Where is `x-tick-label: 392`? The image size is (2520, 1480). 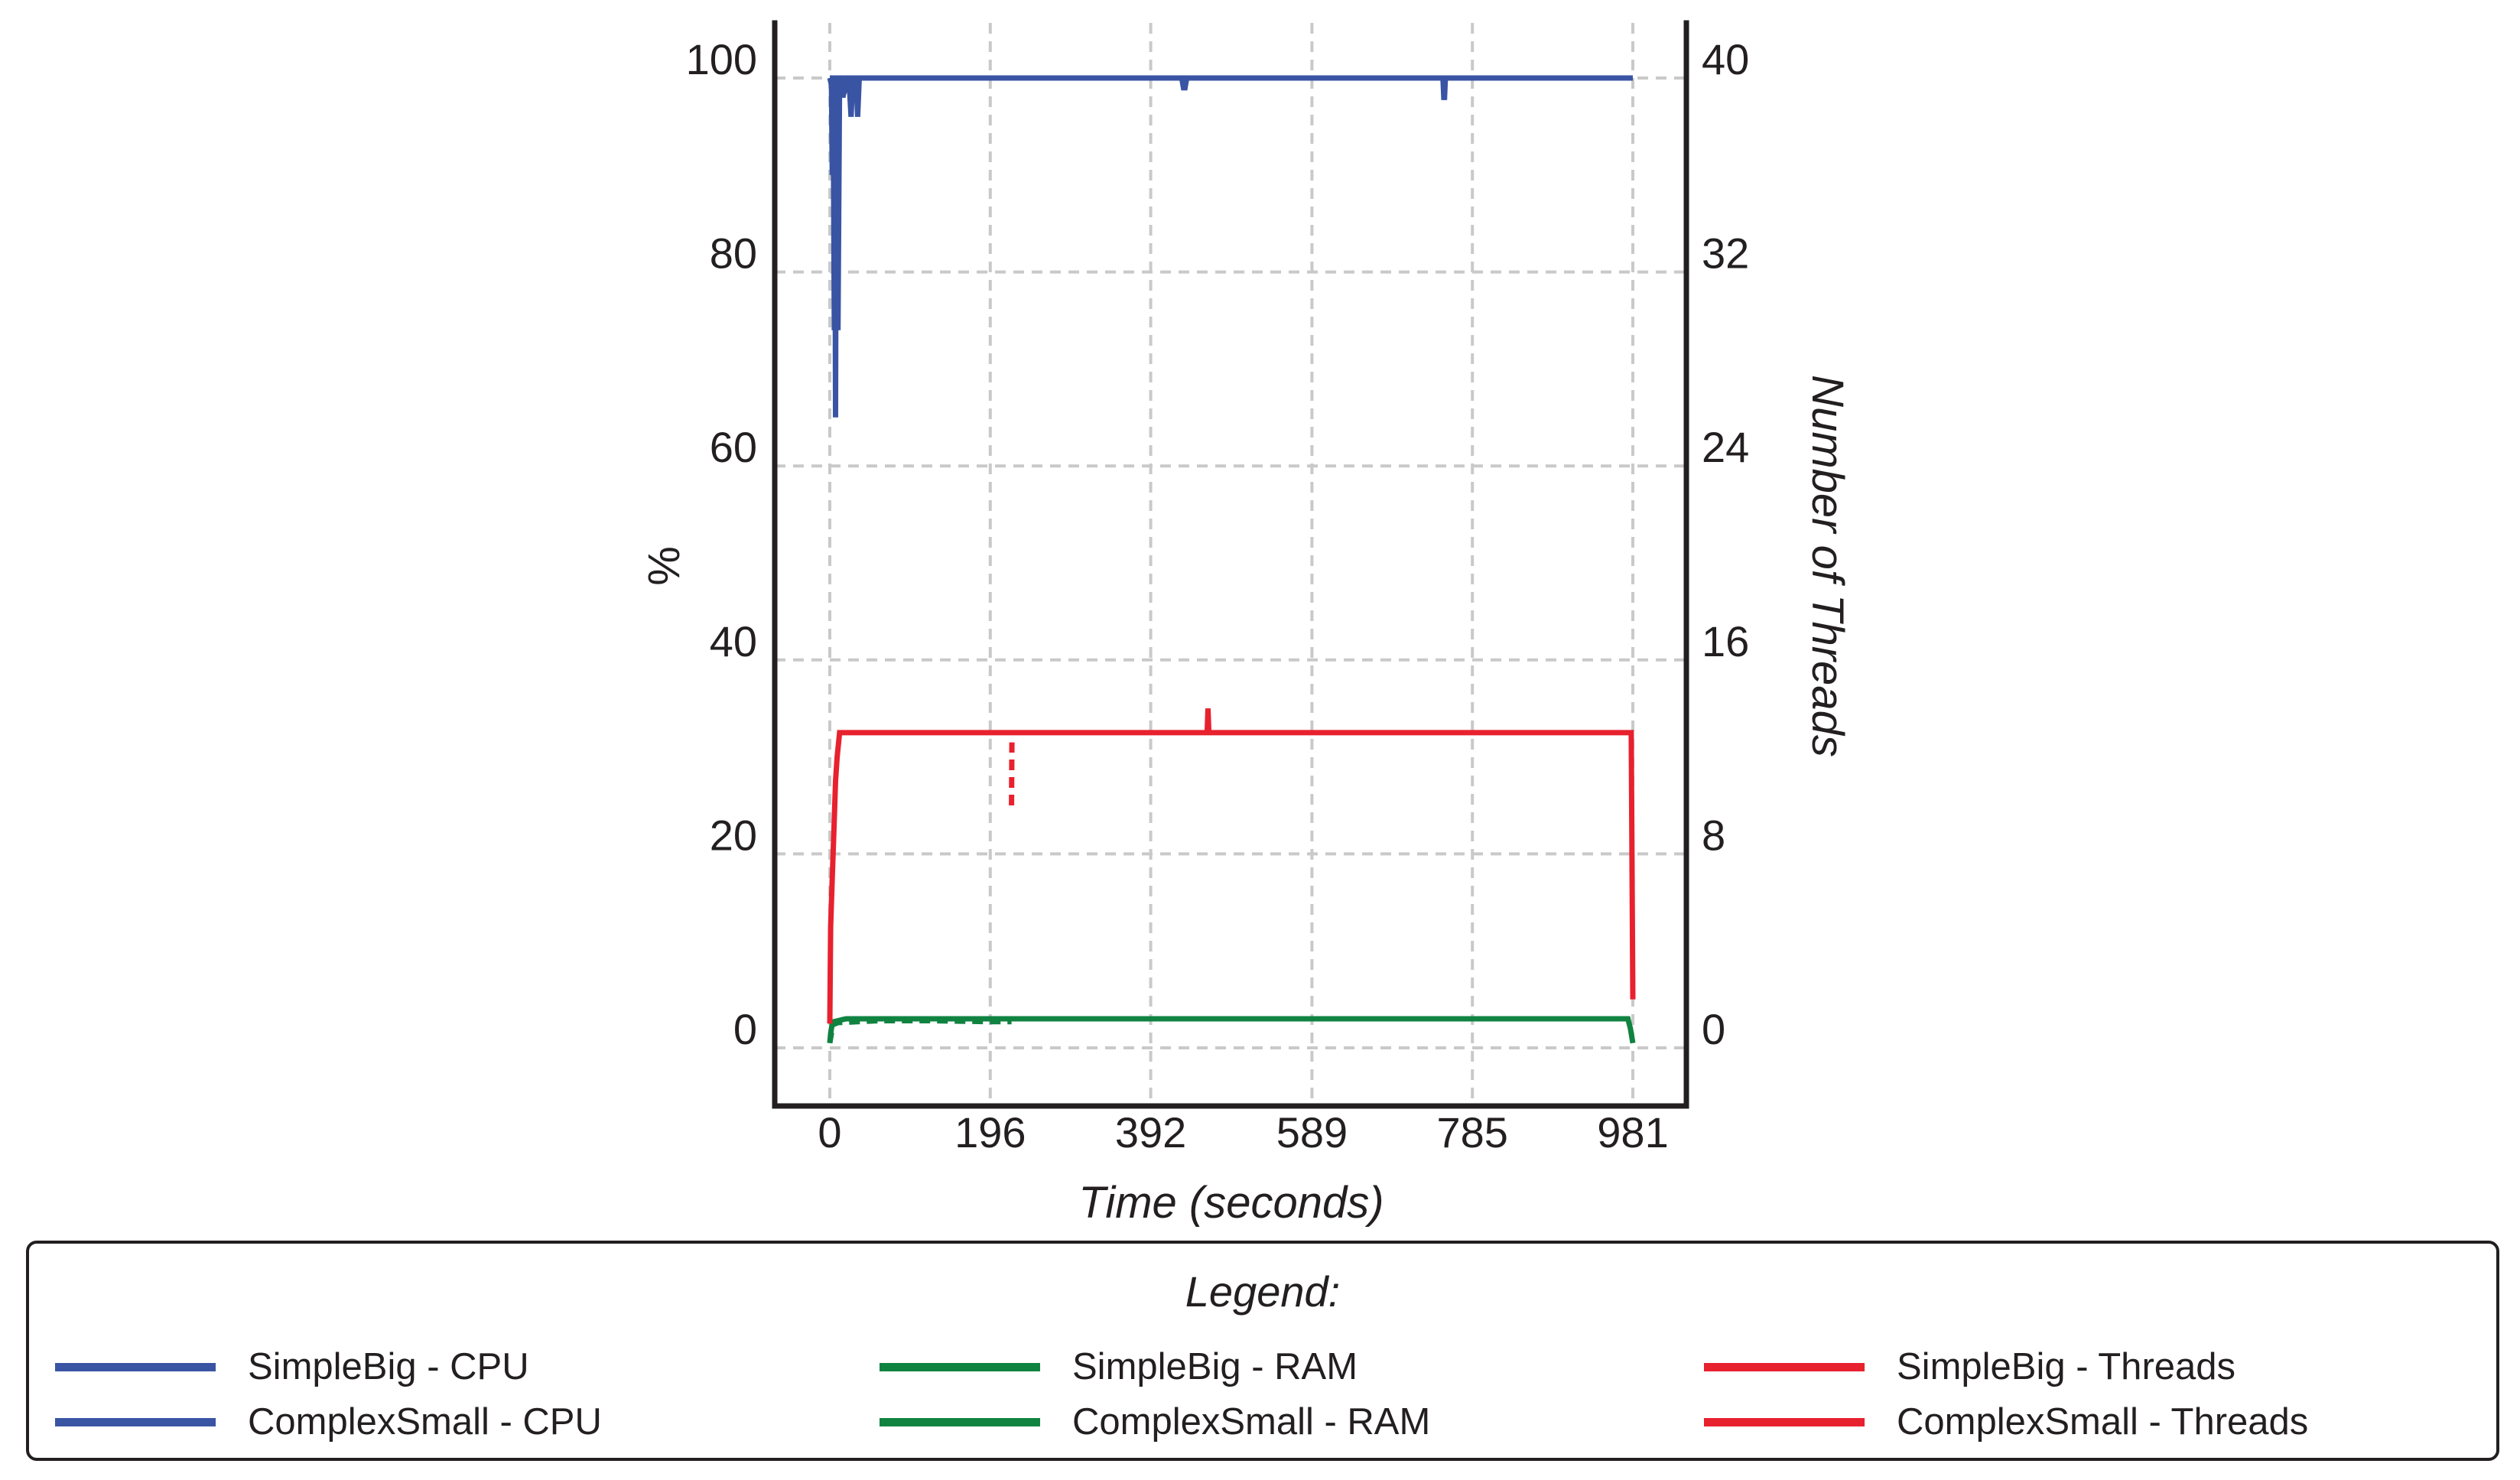
x-tick-label: 392 is located at coordinates (1150, 1132).